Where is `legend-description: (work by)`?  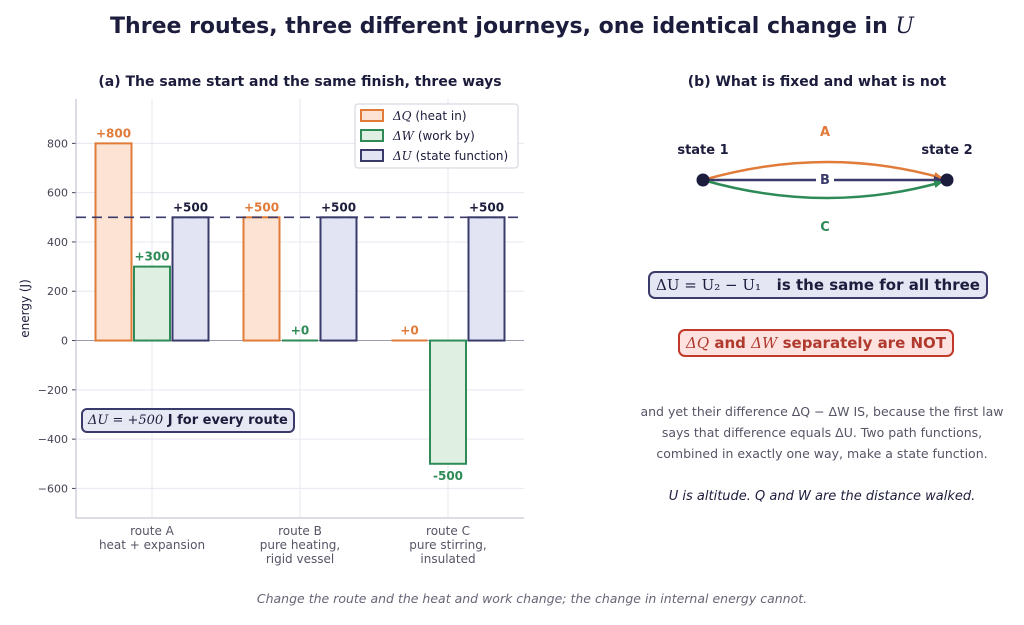 legend-description: (work by) is located at coordinates (444, 136).